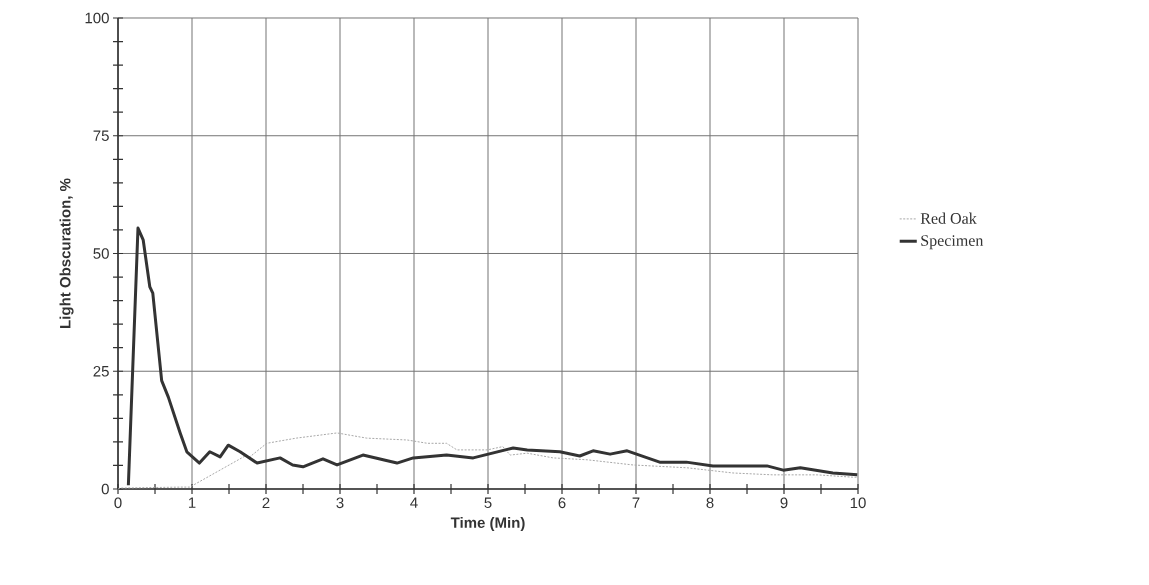 The height and width of the screenshot is (585, 1149). I want to click on x-tick-label: 5, so click(488, 502).